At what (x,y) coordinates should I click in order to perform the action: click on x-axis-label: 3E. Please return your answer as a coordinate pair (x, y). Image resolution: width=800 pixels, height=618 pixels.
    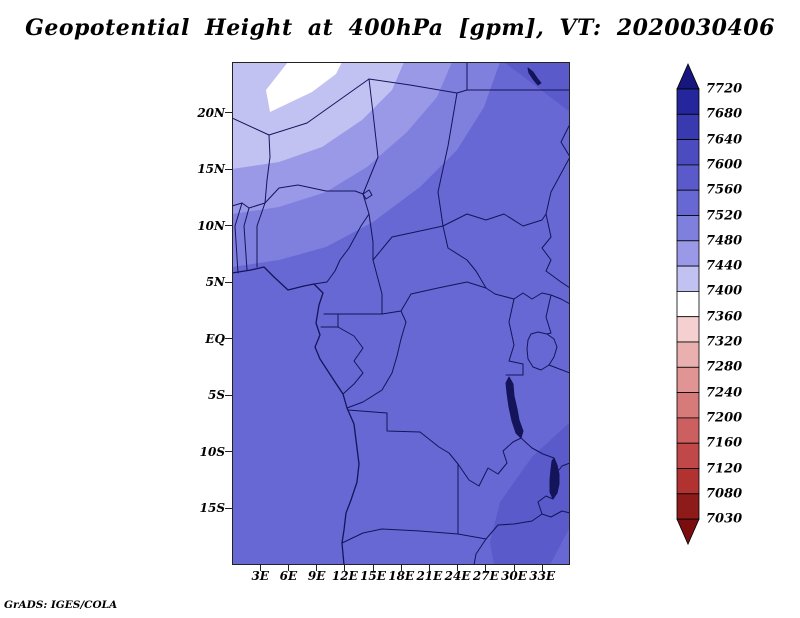
    Looking at the image, I should click on (260, 576).